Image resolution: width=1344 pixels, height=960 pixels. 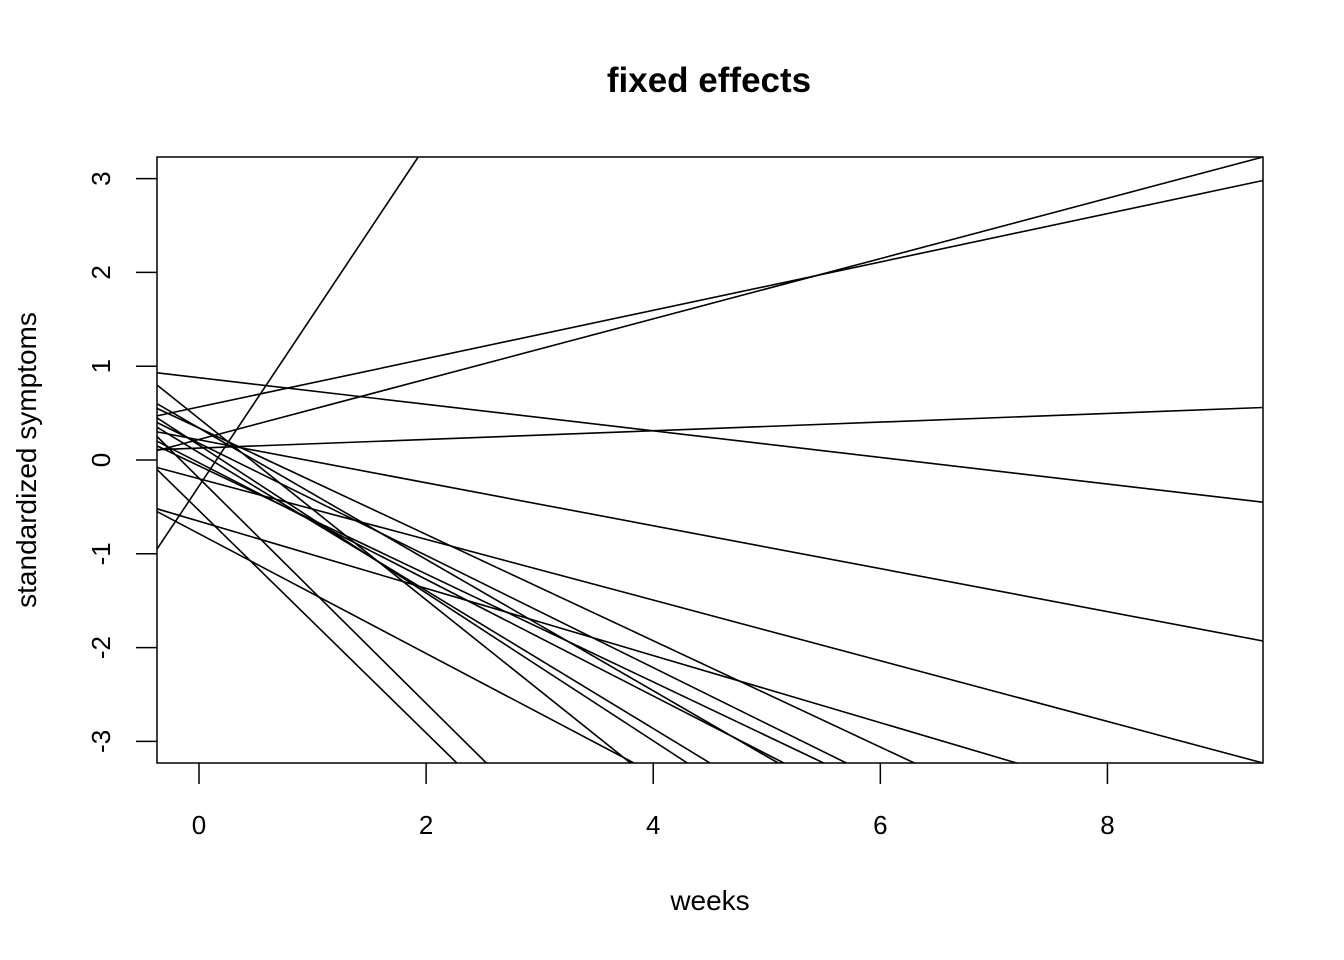 I want to click on x-tick-label: 6, so click(x=880, y=825).